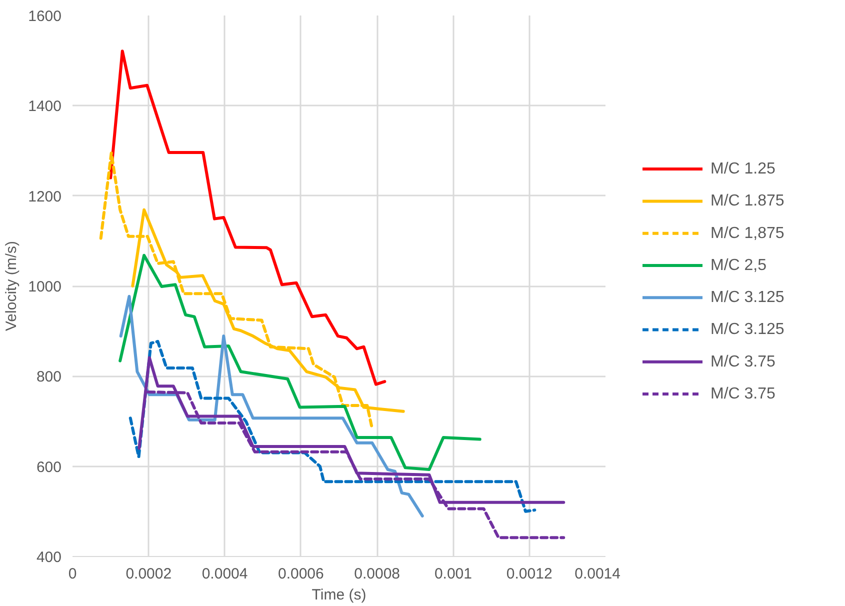  I want to click on y-tick-label: 400, so click(49, 557).